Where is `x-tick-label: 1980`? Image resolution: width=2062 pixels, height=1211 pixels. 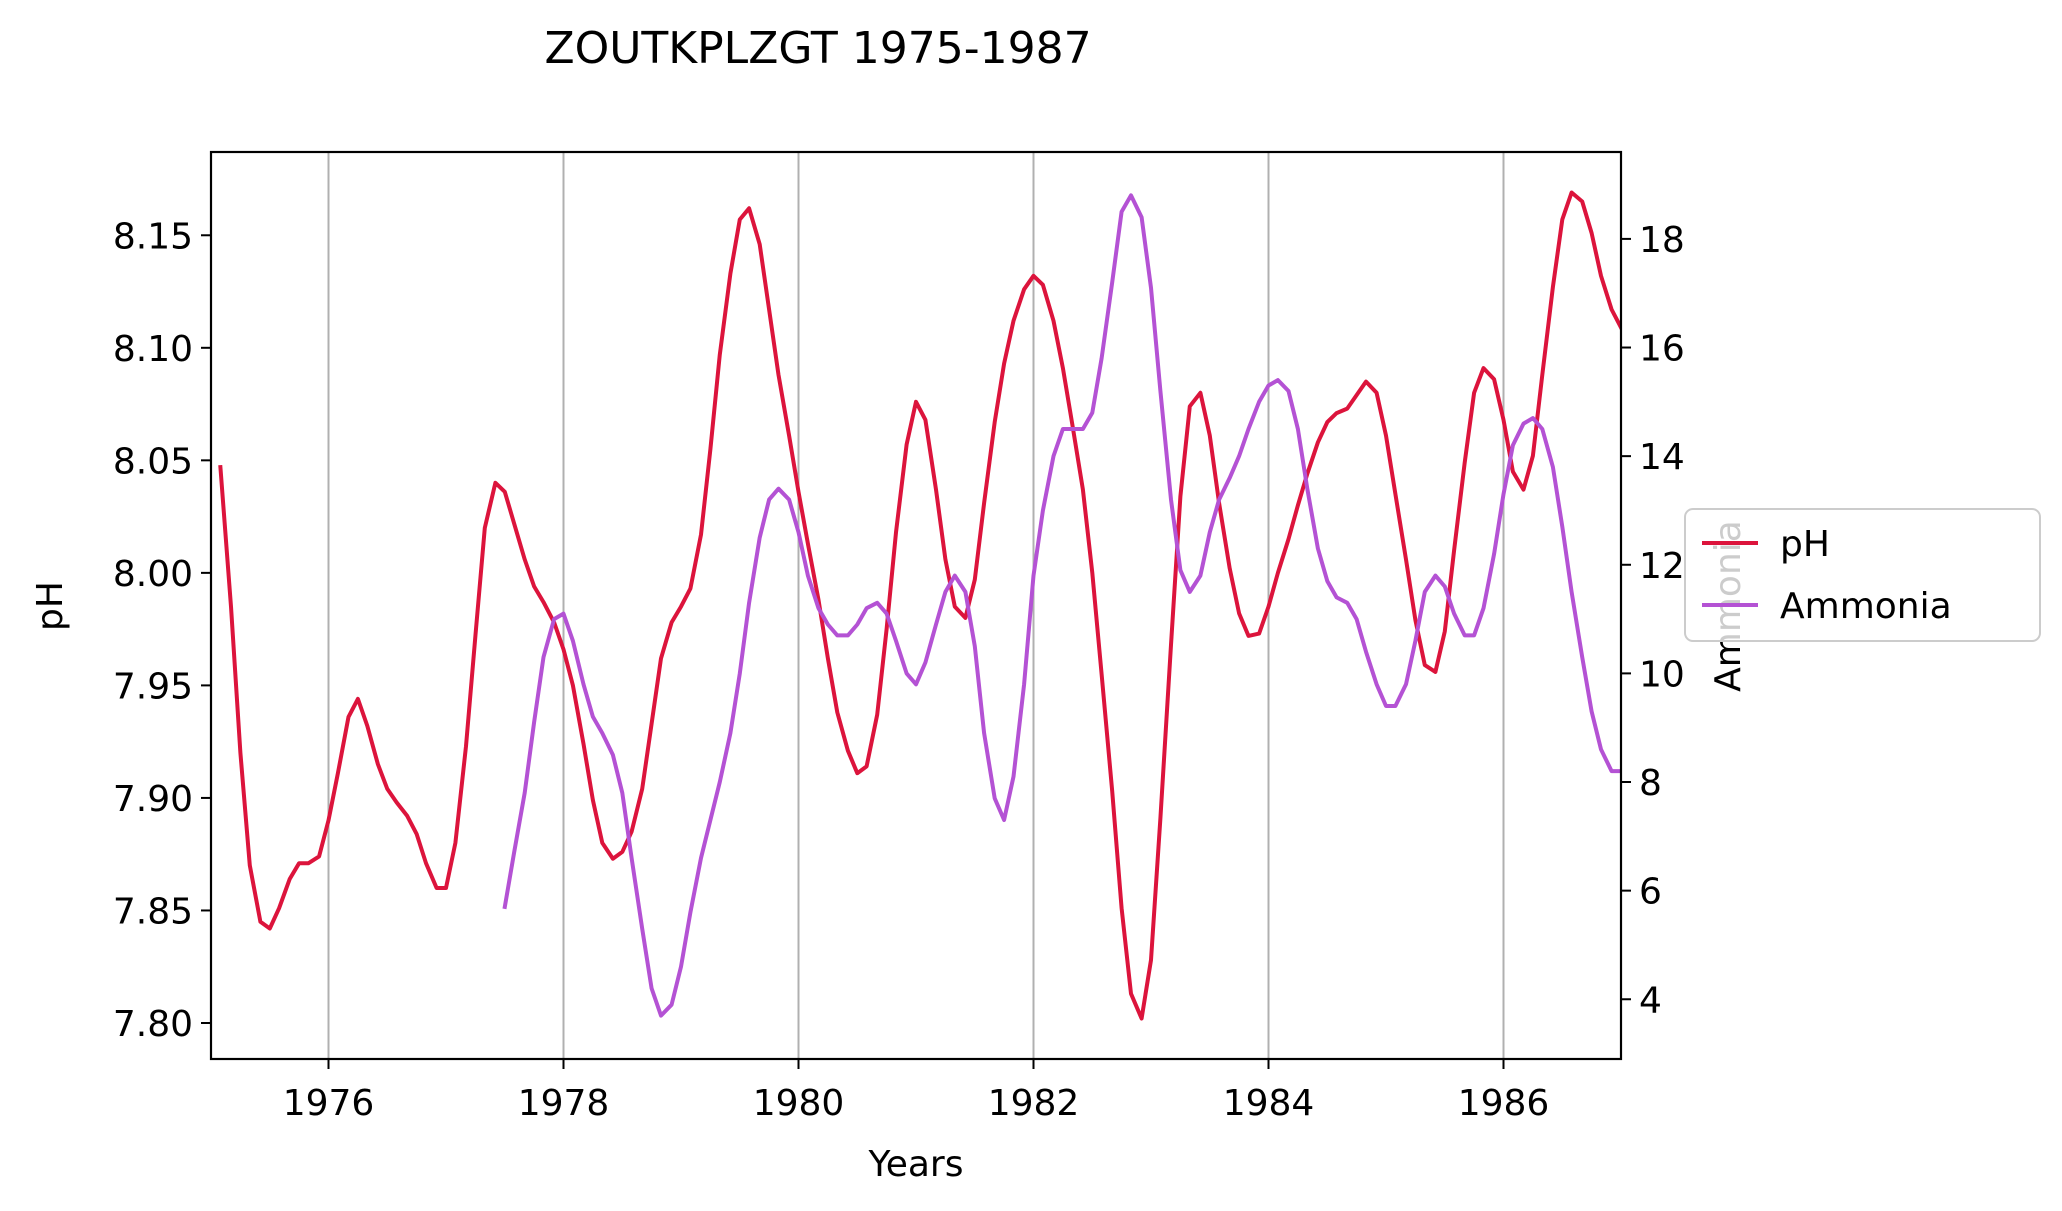 x-tick-label: 1980 is located at coordinates (799, 1103).